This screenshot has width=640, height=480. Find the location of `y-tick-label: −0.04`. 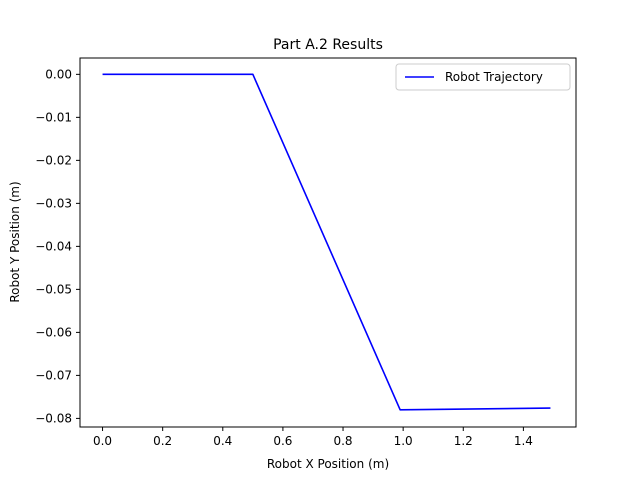

y-tick-label: −0.04 is located at coordinates (53, 246).